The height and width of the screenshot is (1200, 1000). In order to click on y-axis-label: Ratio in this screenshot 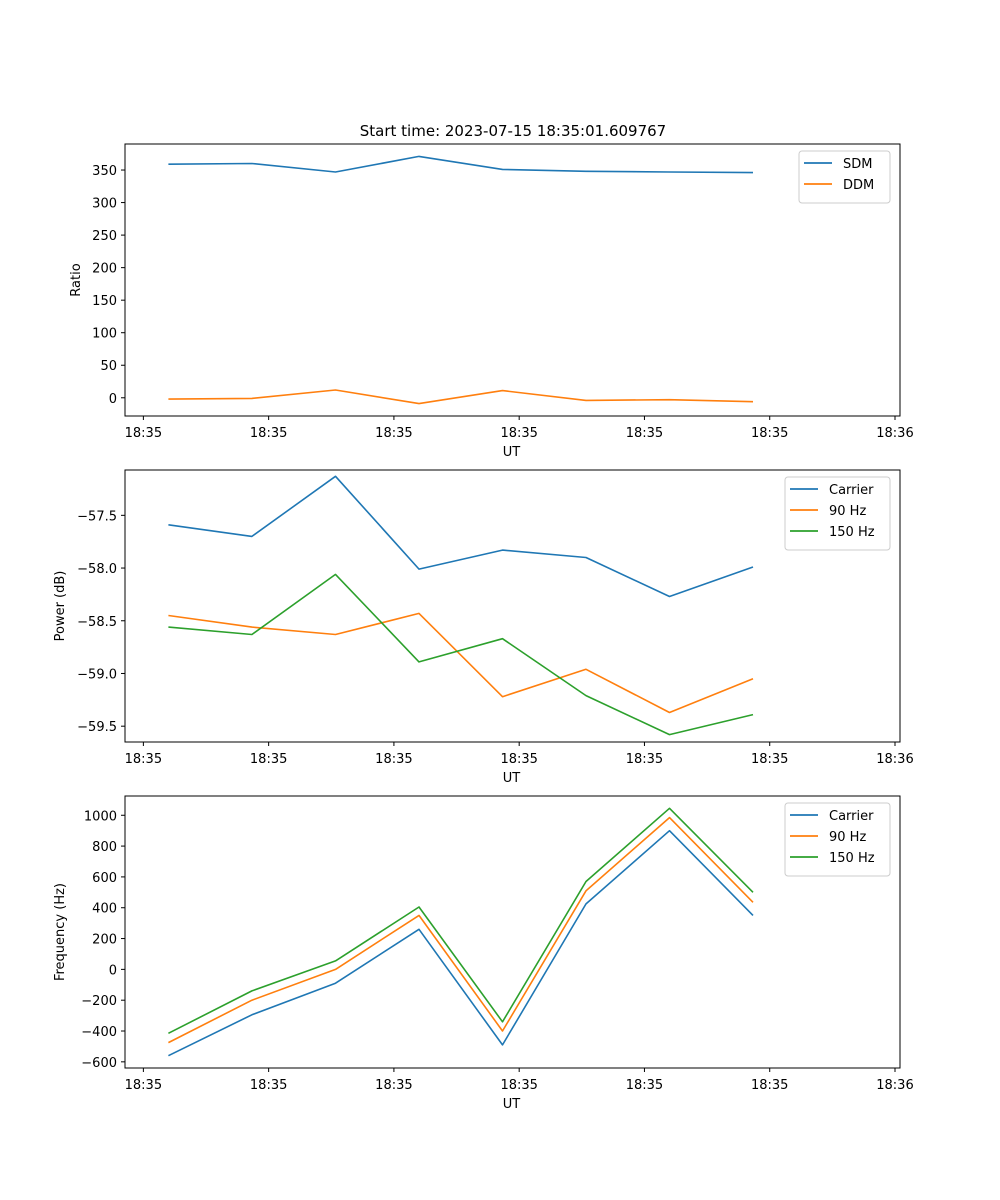, I will do `click(76, 279)`.